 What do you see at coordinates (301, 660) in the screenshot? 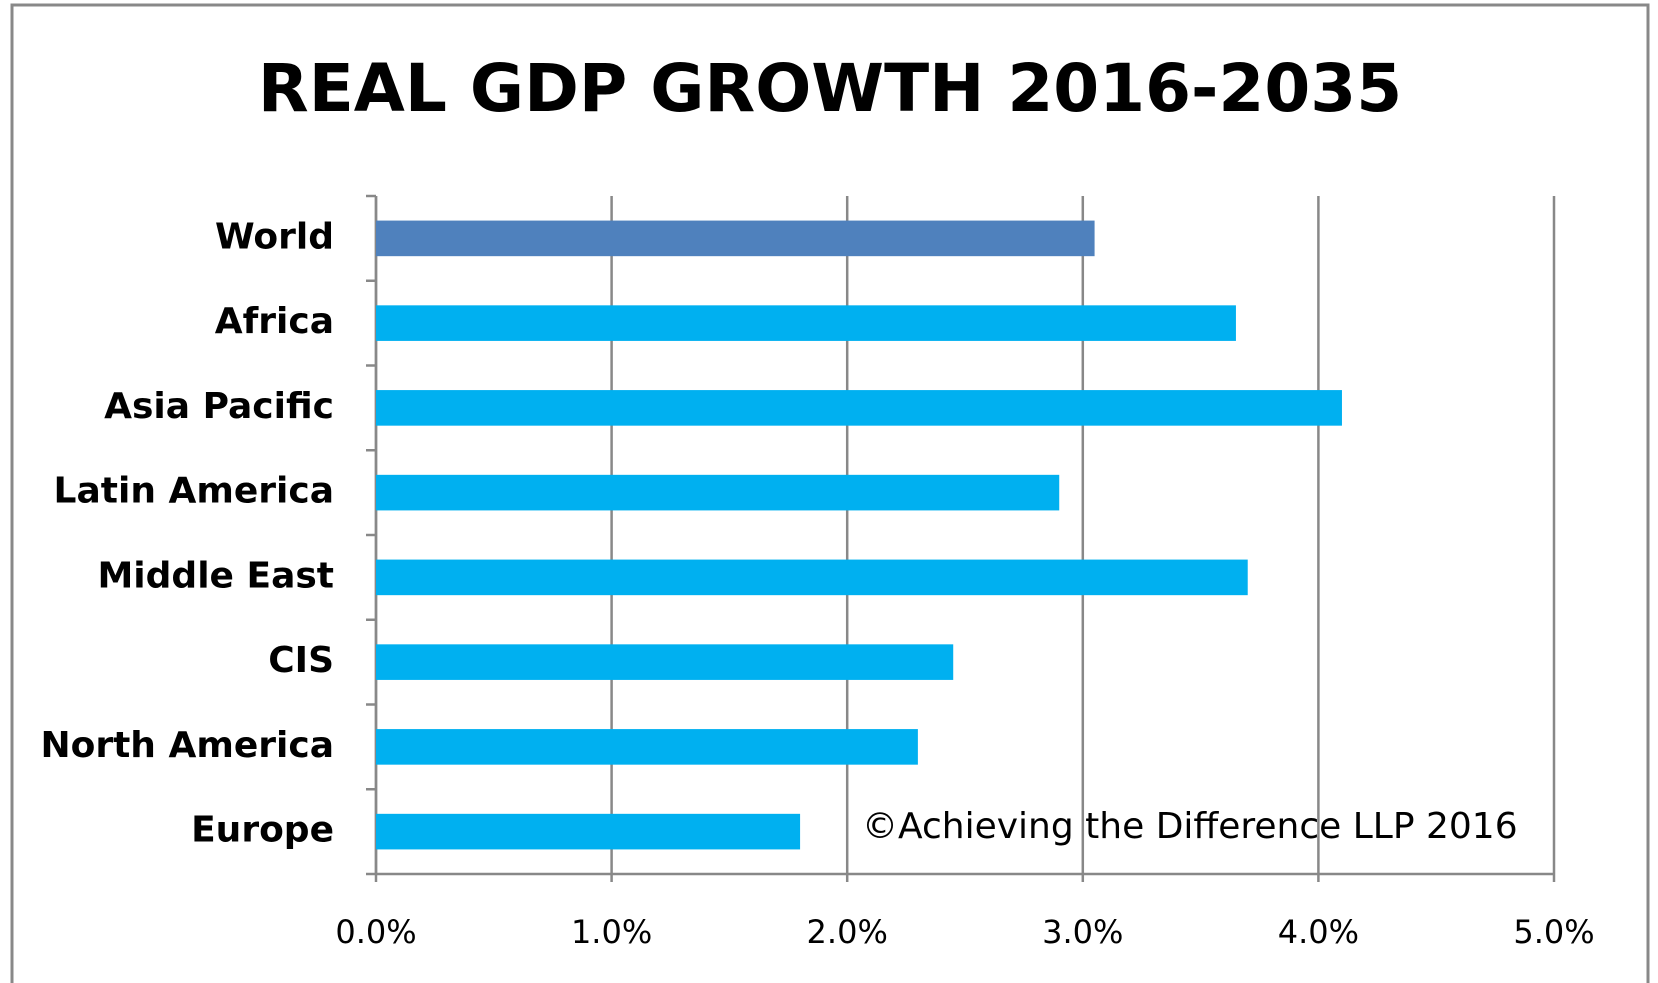
I see `y-tick-label: CIS` at bounding box center [301, 660].